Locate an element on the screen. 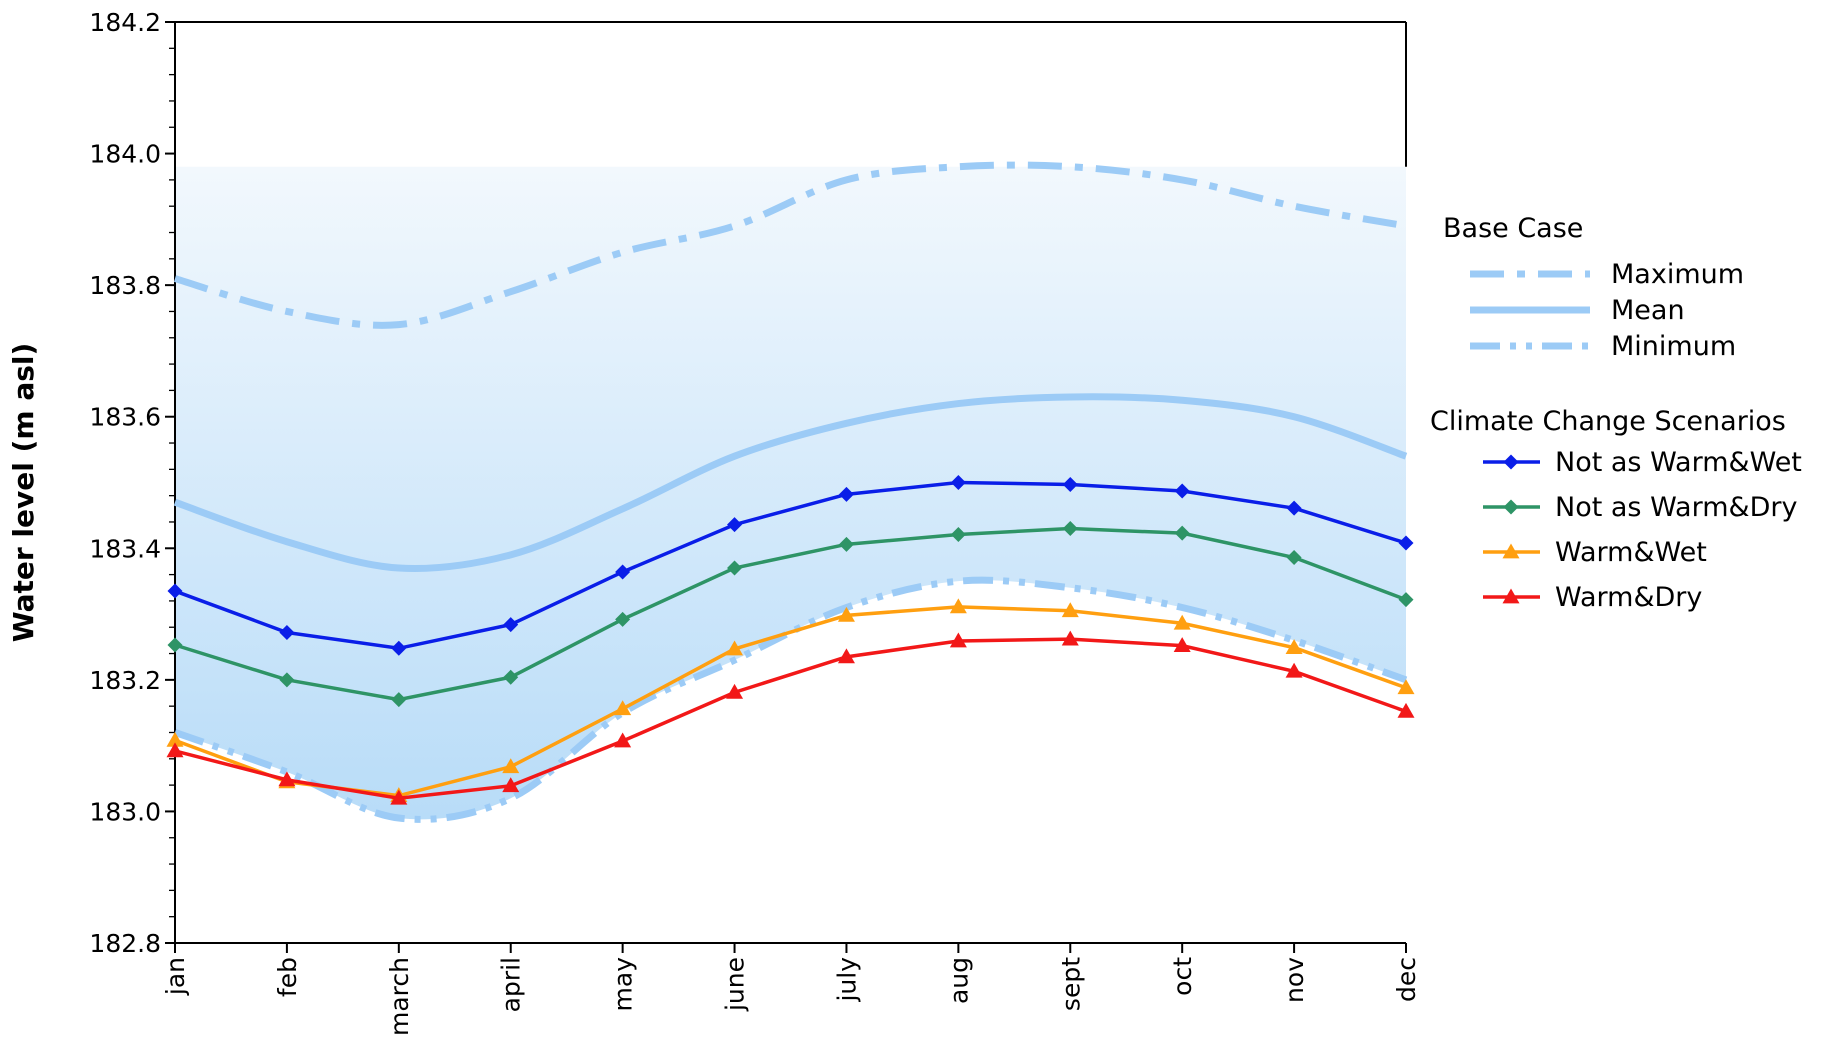 This screenshot has width=1831, height=1038. x-tick-label: july is located at coordinates (846, 980).